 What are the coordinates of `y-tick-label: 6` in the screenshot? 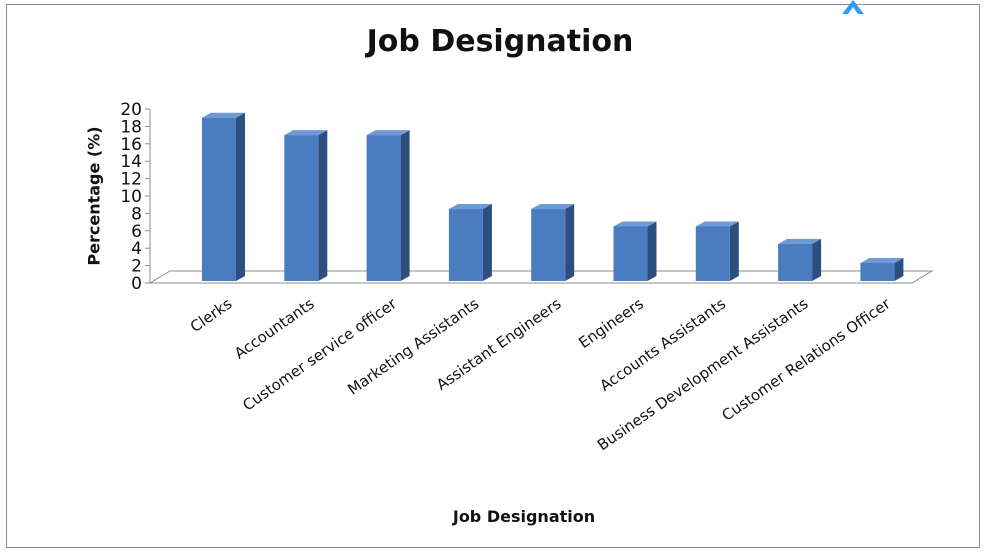 It's located at (136, 232).